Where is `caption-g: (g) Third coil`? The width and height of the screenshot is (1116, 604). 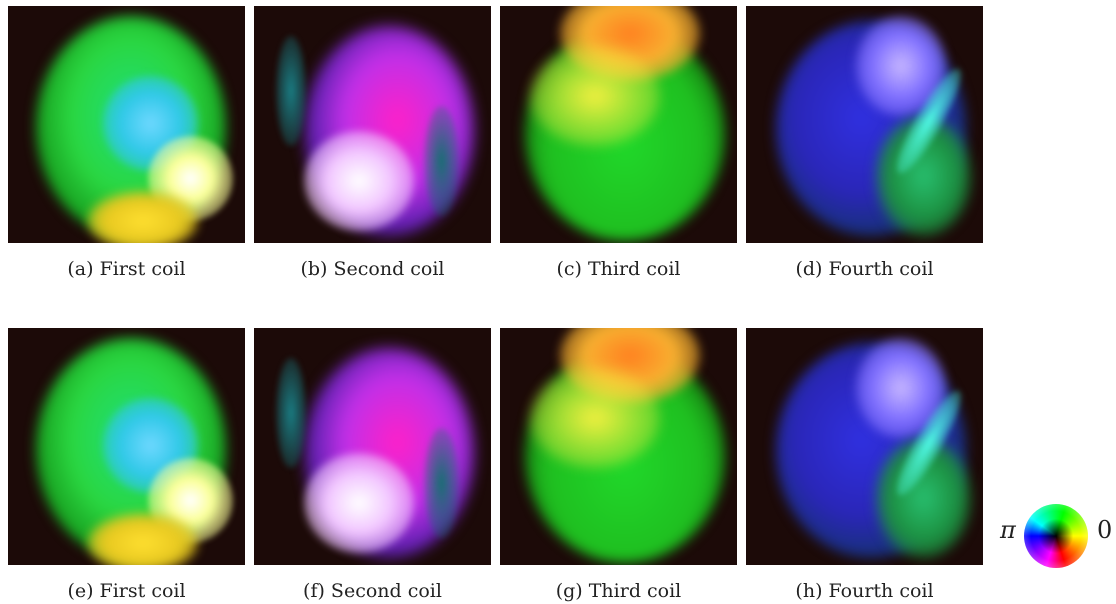 caption-g: (g) Third coil is located at coordinates (618, 591).